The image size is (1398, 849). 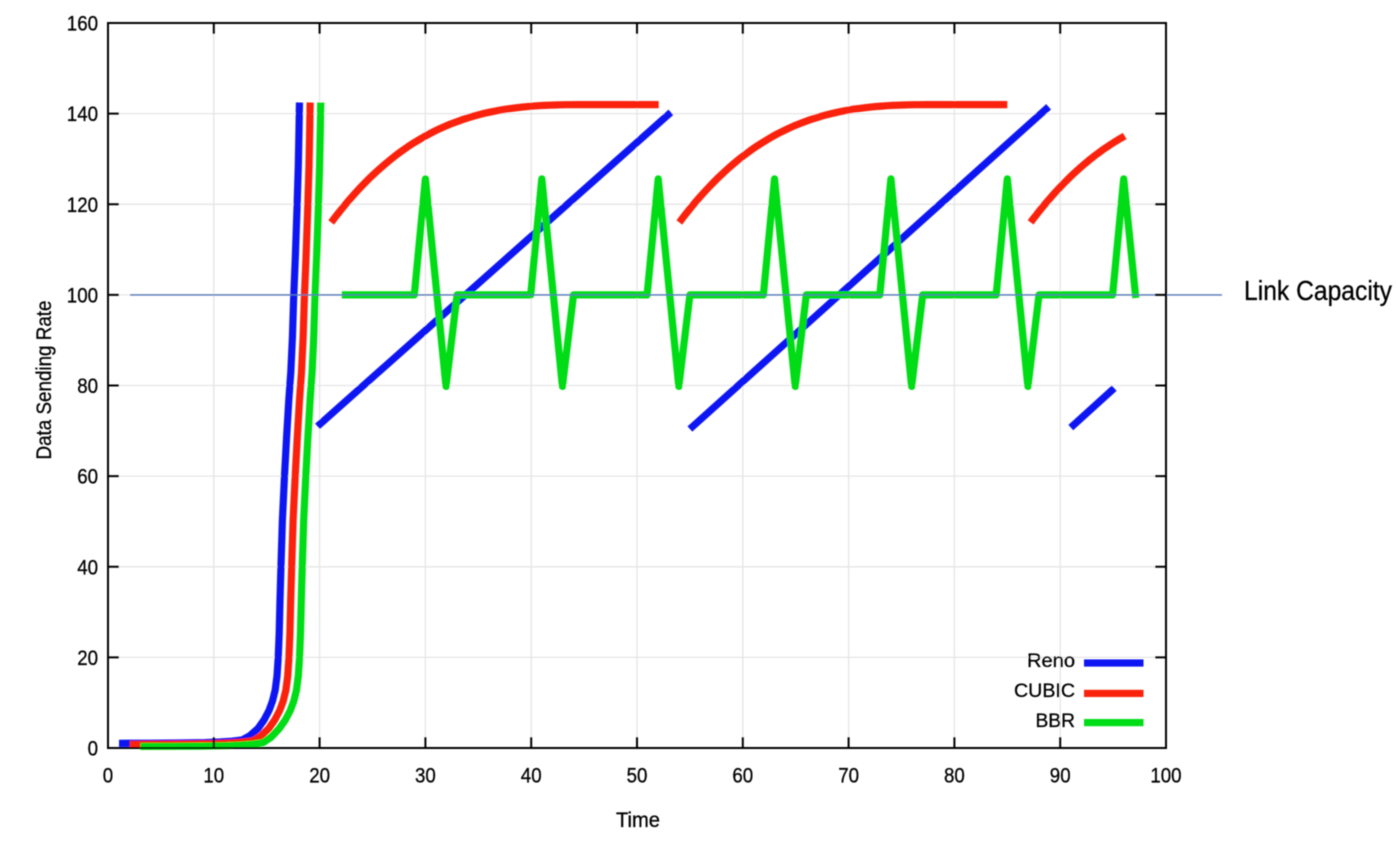 I want to click on svg-text: 90, so click(x=1060, y=776).